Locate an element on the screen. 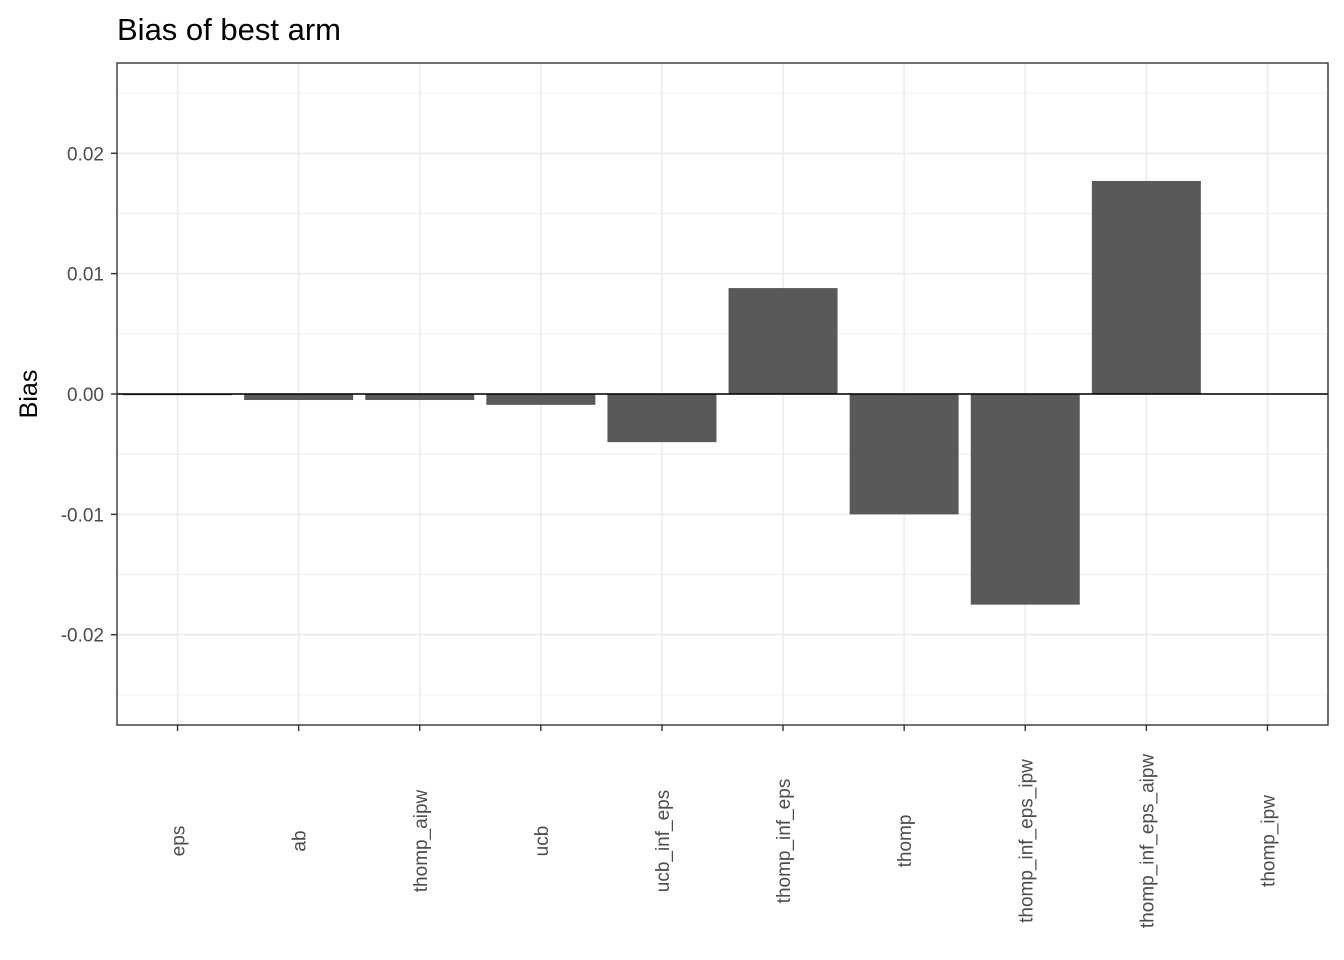 This screenshot has width=1344, height=960. x-tick-label-thomp_inf_eps_ipw: thomp_inf_eps_ipw is located at coordinates (1026, 841).